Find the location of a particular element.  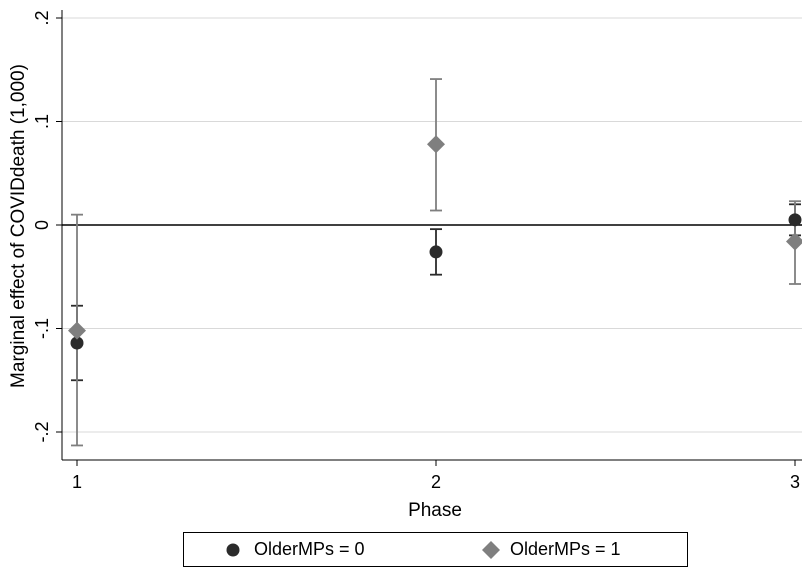

y-tick-label: .2 is located at coordinates (42, 17).